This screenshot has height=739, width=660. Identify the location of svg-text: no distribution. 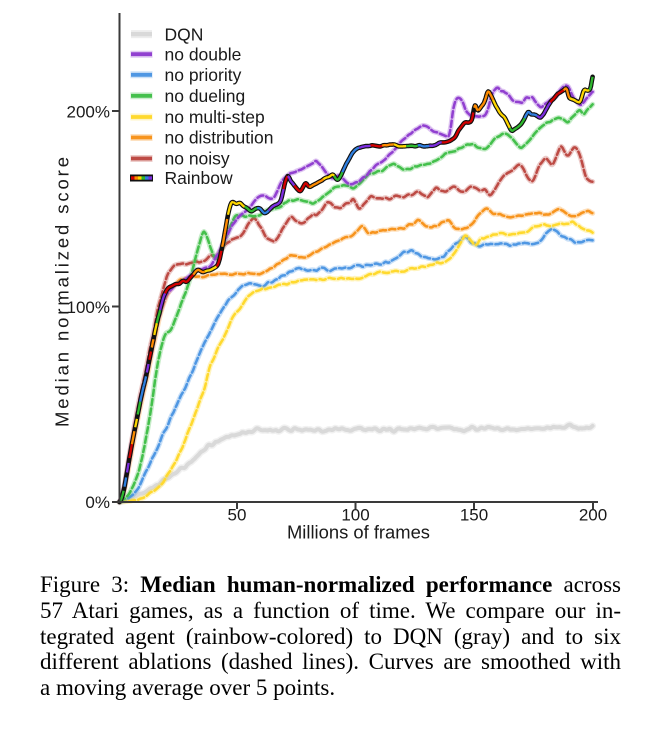
(219, 138).